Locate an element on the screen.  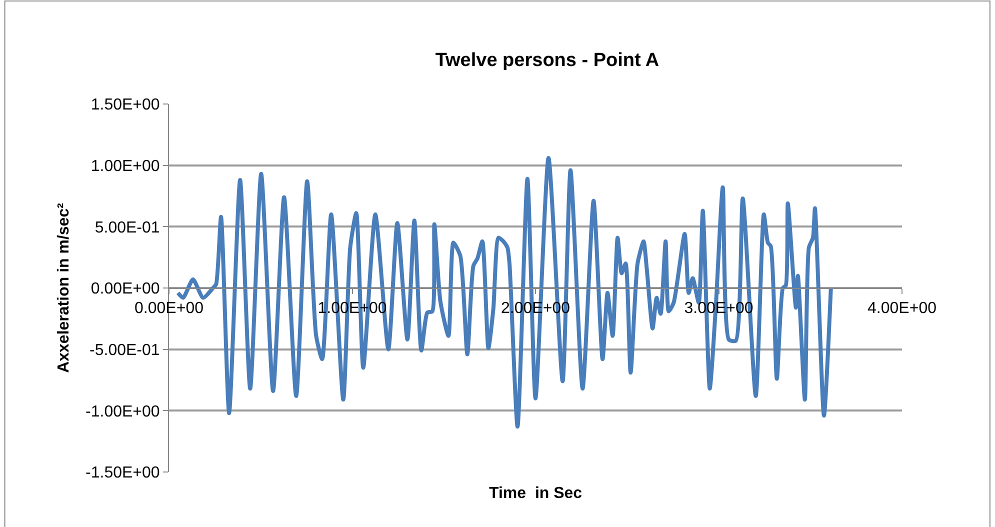
x-axis-title: Time in Sec is located at coordinates (535, 493).